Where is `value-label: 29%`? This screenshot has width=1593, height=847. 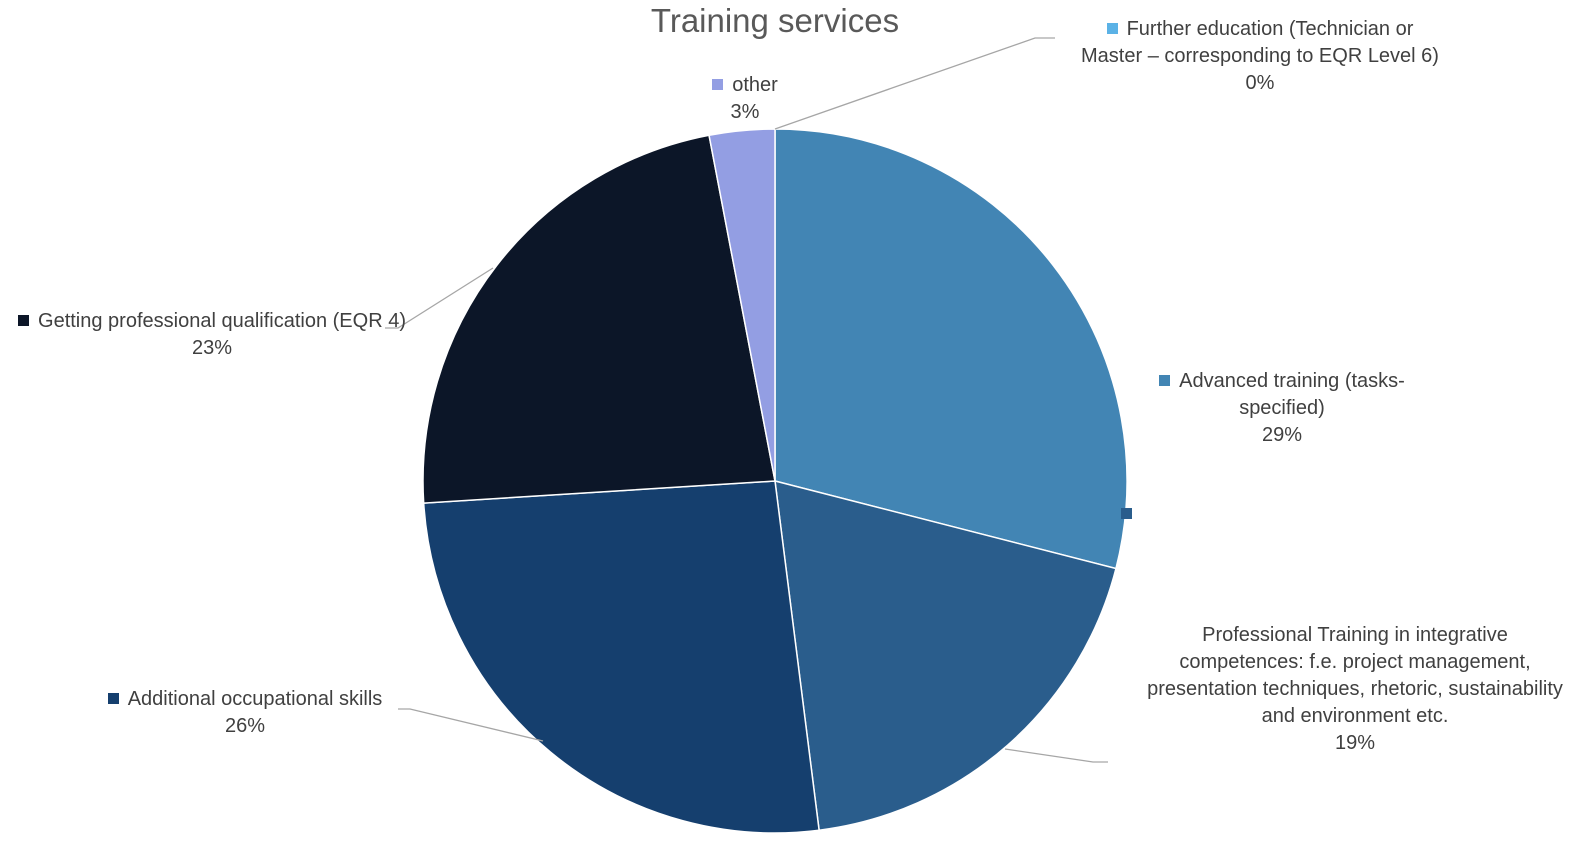
value-label: 29% is located at coordinates (1282, 435).